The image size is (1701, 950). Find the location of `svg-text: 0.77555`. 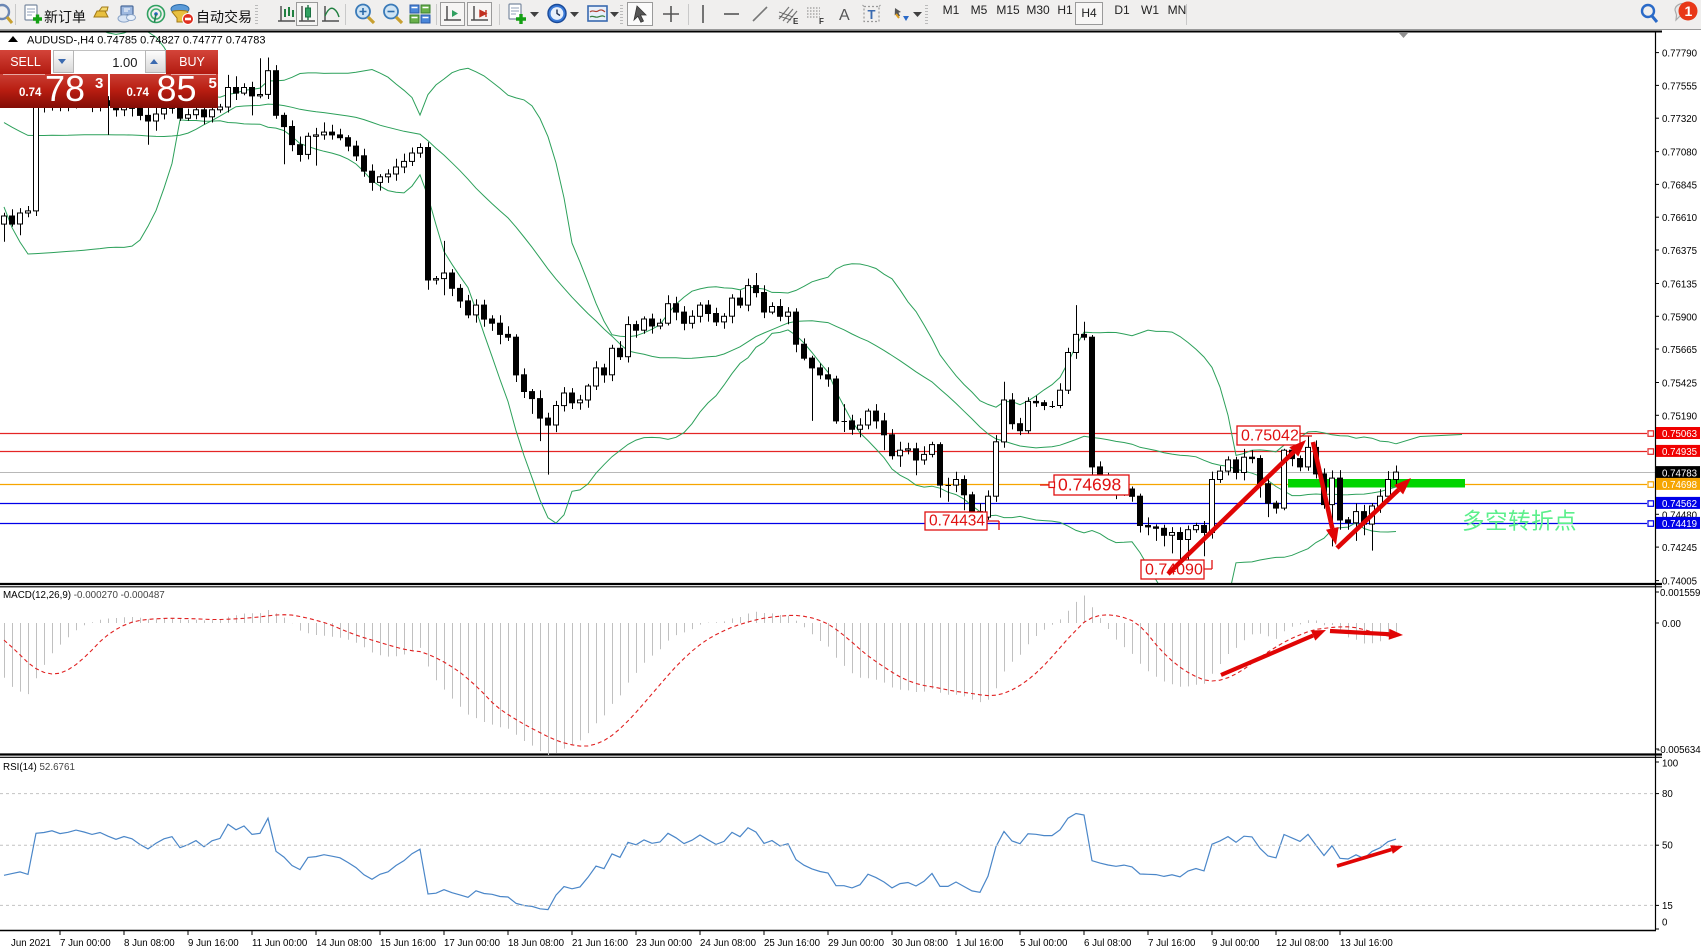

svg-text: 0.77555 is located at coordinates (1679, 86).